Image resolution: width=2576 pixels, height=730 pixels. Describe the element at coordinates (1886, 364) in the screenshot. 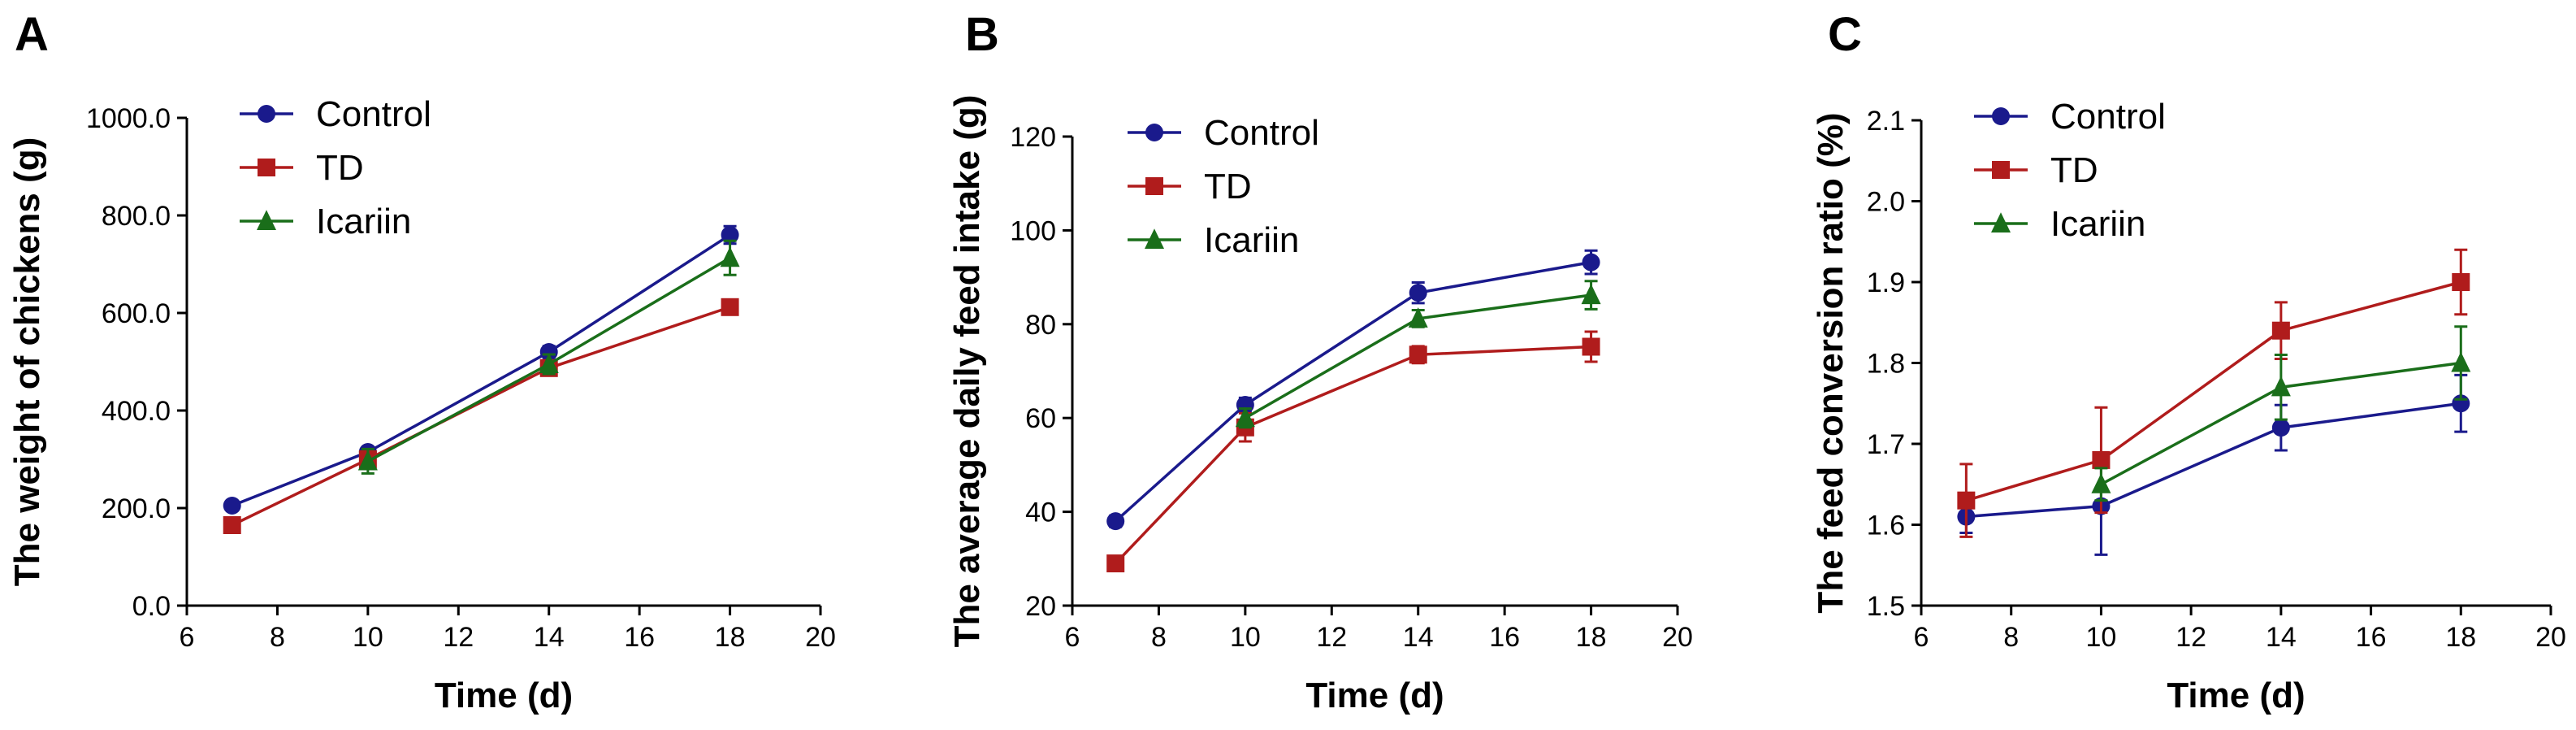

I see `y-tick-label: 1.8` at that location.